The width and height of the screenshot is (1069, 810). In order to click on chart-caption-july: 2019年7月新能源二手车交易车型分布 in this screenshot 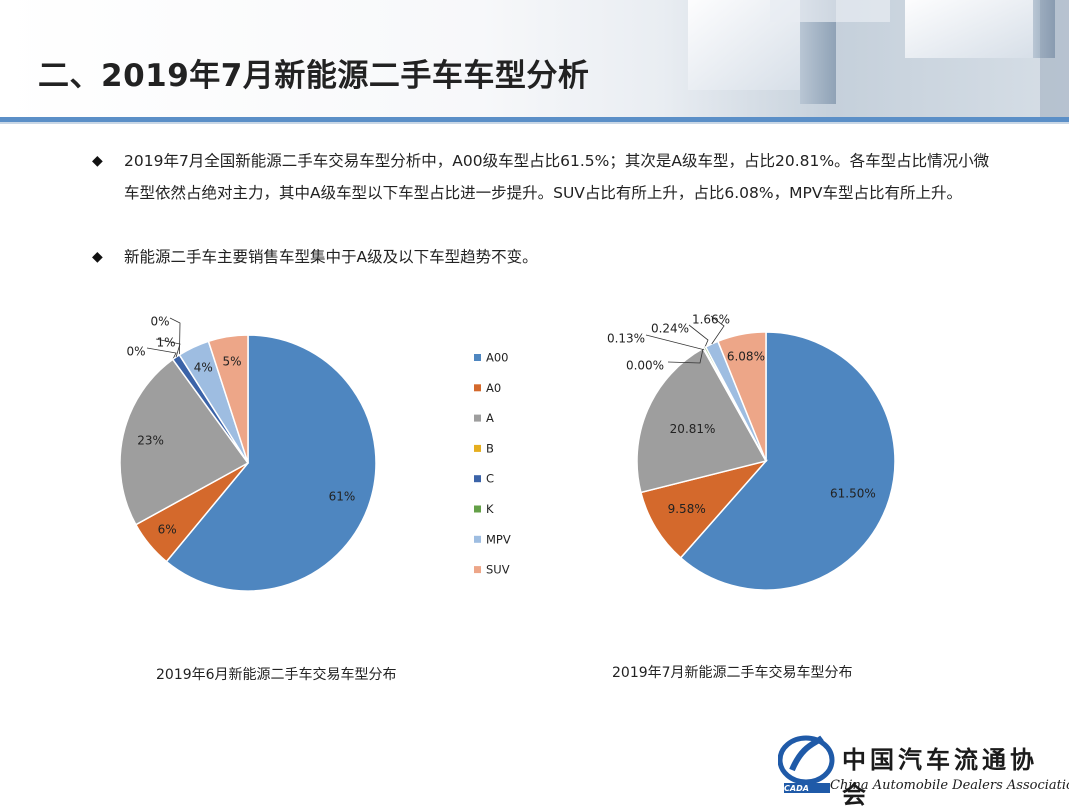, I will do `click(732, 673)`.